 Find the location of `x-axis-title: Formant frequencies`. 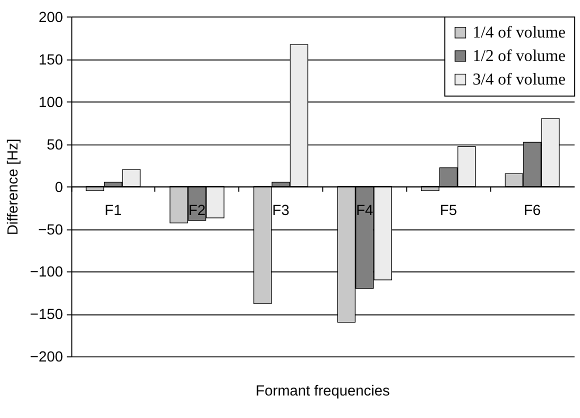

x-axis-title: Formant frequencies is located at coordinates (323, 391).